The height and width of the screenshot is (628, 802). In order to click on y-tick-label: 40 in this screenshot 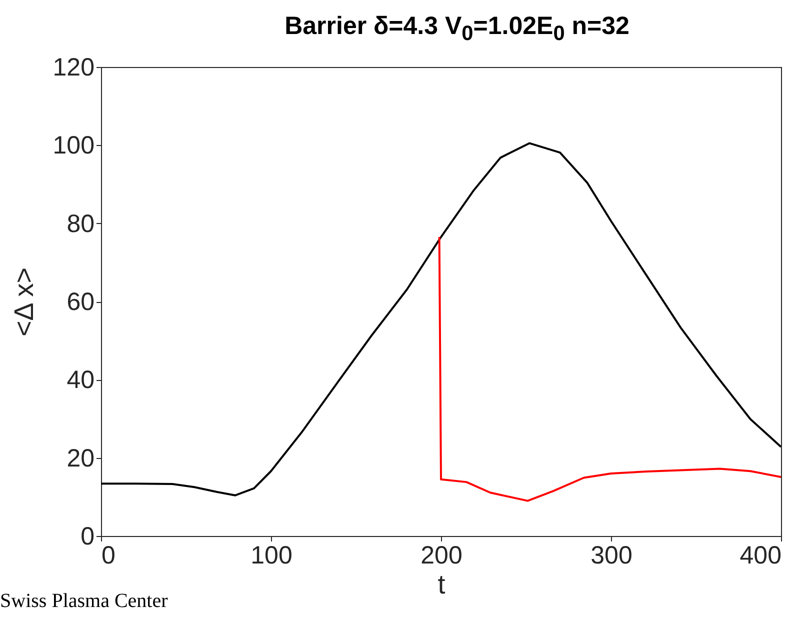, I will do `click(80, 380)`.